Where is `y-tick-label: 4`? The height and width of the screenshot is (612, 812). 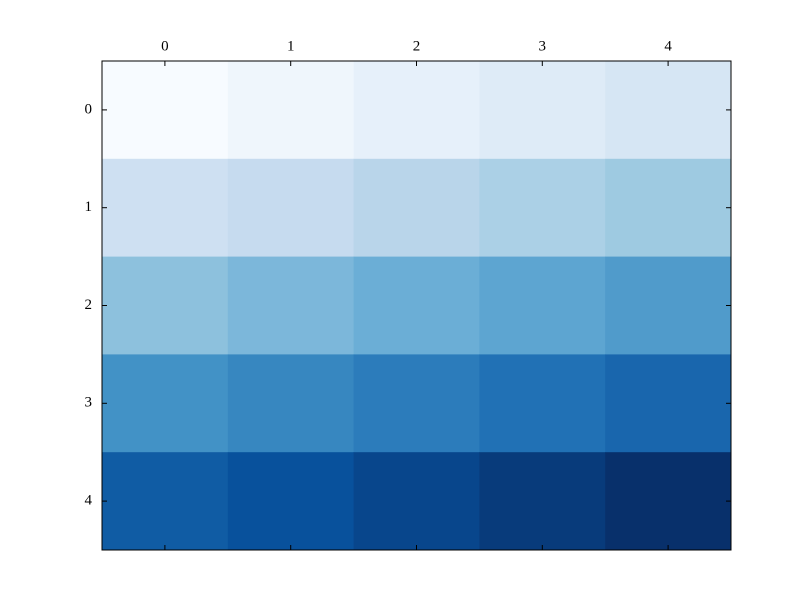 y-tick-label: 4 is located at coordinates (89, 501).